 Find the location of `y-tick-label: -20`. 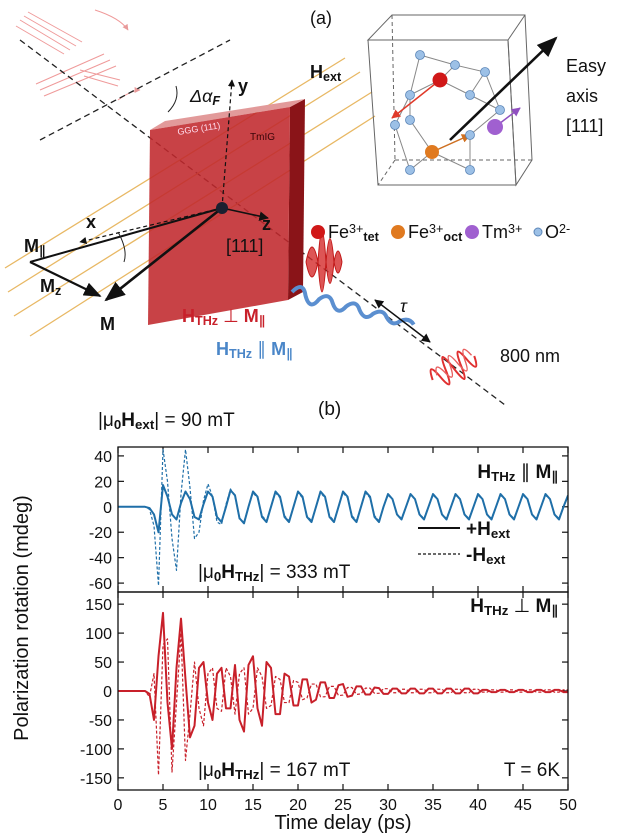

y-tick-label: -20 is located at coordinates (100, 533).